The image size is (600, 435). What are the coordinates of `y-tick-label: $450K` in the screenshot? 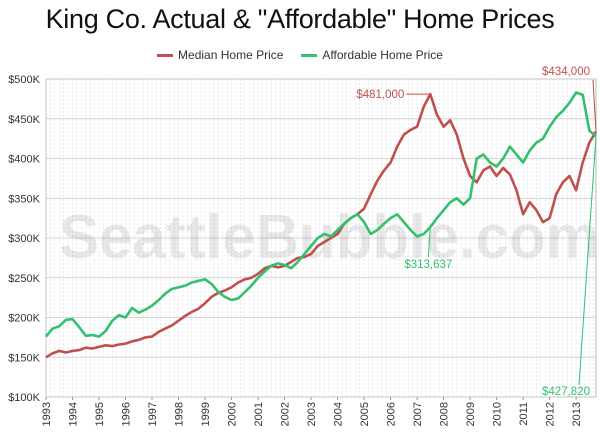 It's located at (24, 120).